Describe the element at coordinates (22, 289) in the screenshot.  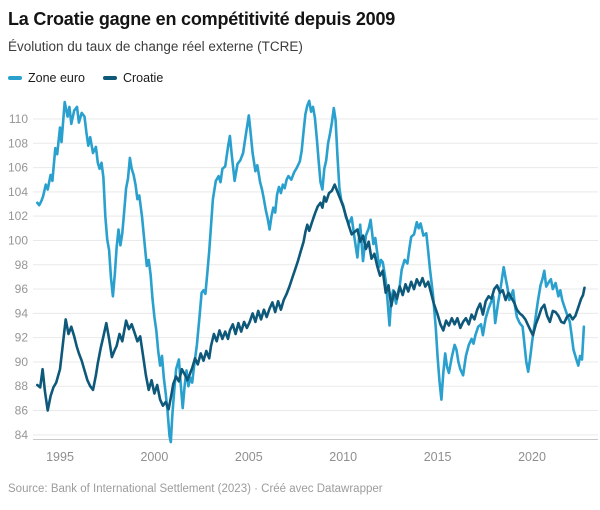
I see `y-tick-label: 96` at that location.